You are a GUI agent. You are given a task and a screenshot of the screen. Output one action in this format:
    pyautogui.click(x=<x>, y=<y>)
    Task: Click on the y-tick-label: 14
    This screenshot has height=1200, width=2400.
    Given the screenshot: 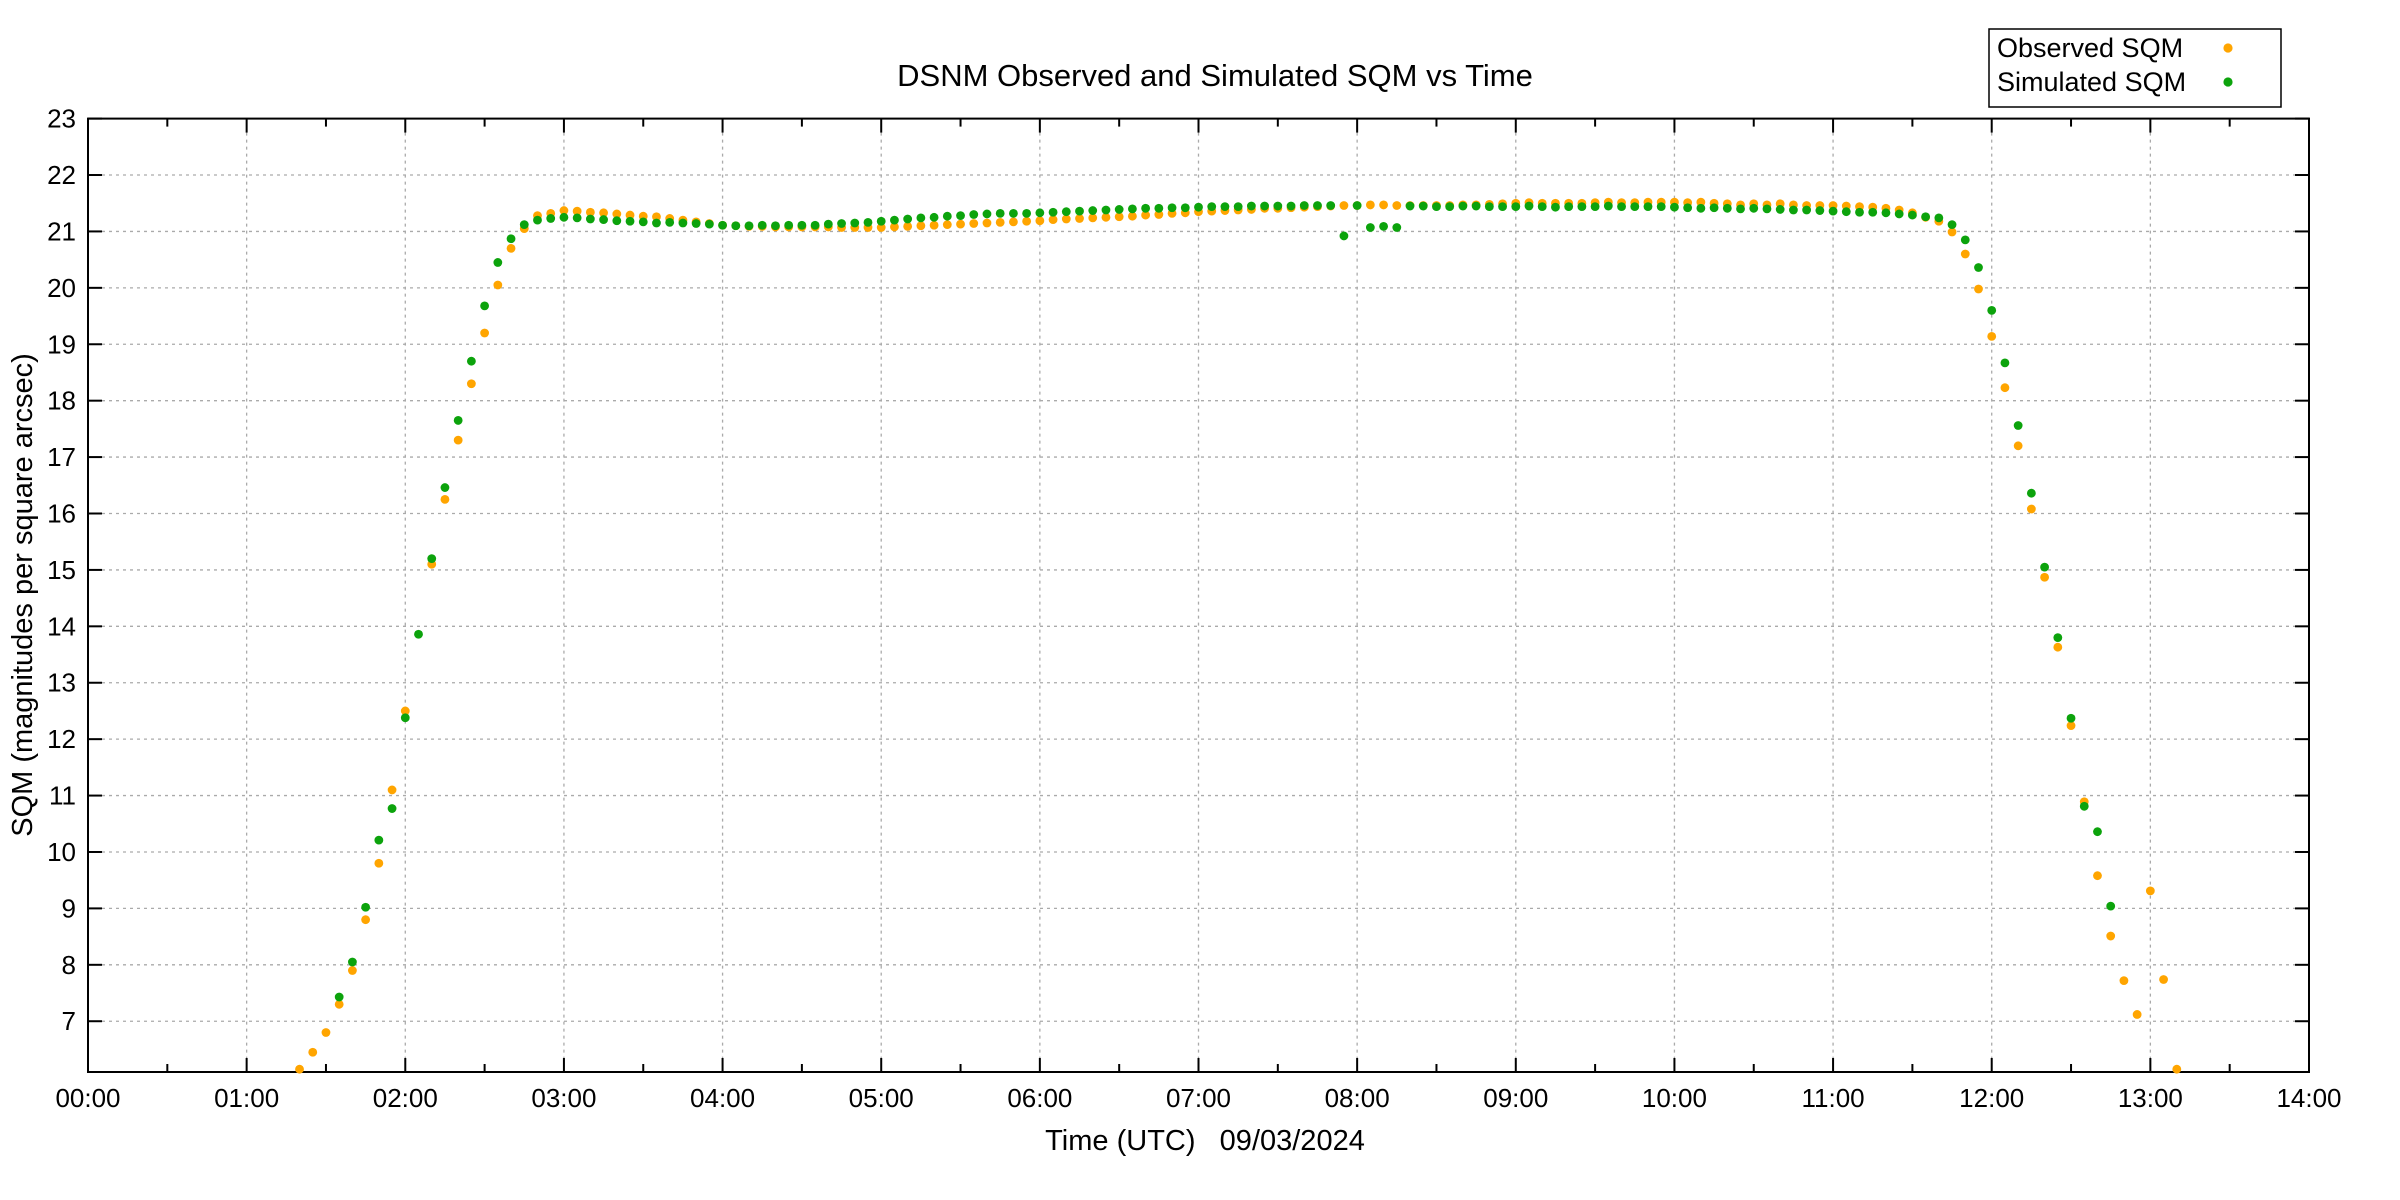 What is the action you would take?
    pyautogui.click(x=61, y=626)
    